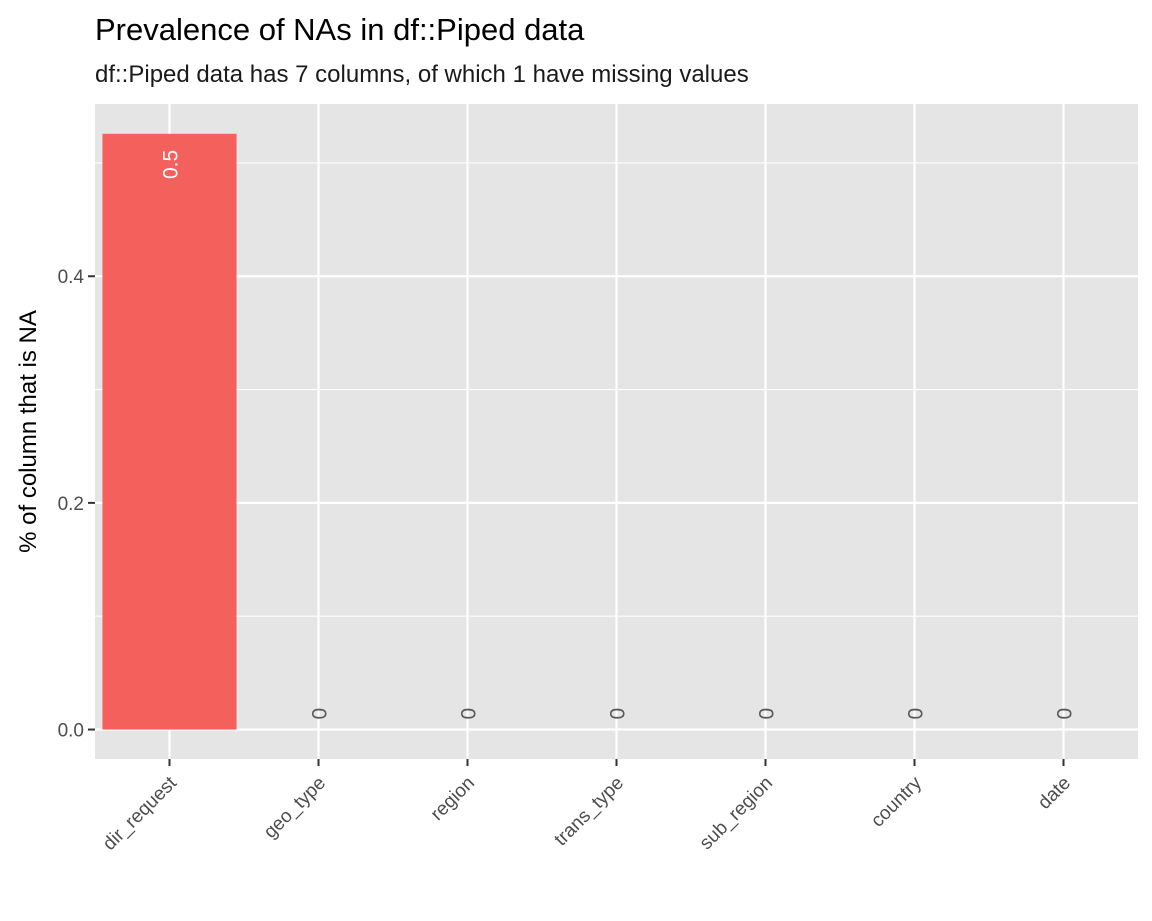 The height and width of the screenshot is (921, 1152). Describe the element at coordinates (71, 504) in the screenshot. I see `y-tick-label: 0.2` at that location.